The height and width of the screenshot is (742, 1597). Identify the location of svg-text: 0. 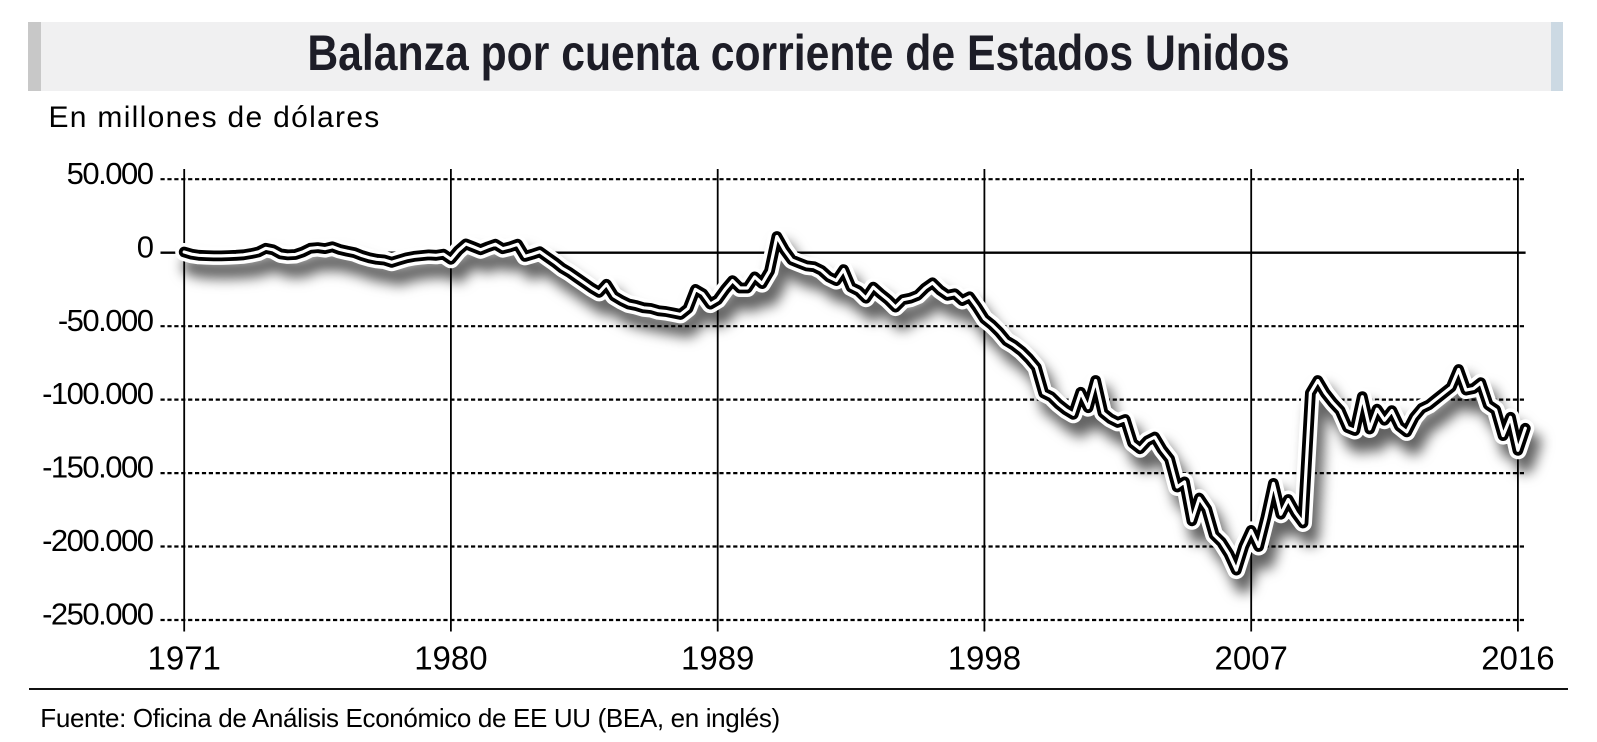
(145, 246).